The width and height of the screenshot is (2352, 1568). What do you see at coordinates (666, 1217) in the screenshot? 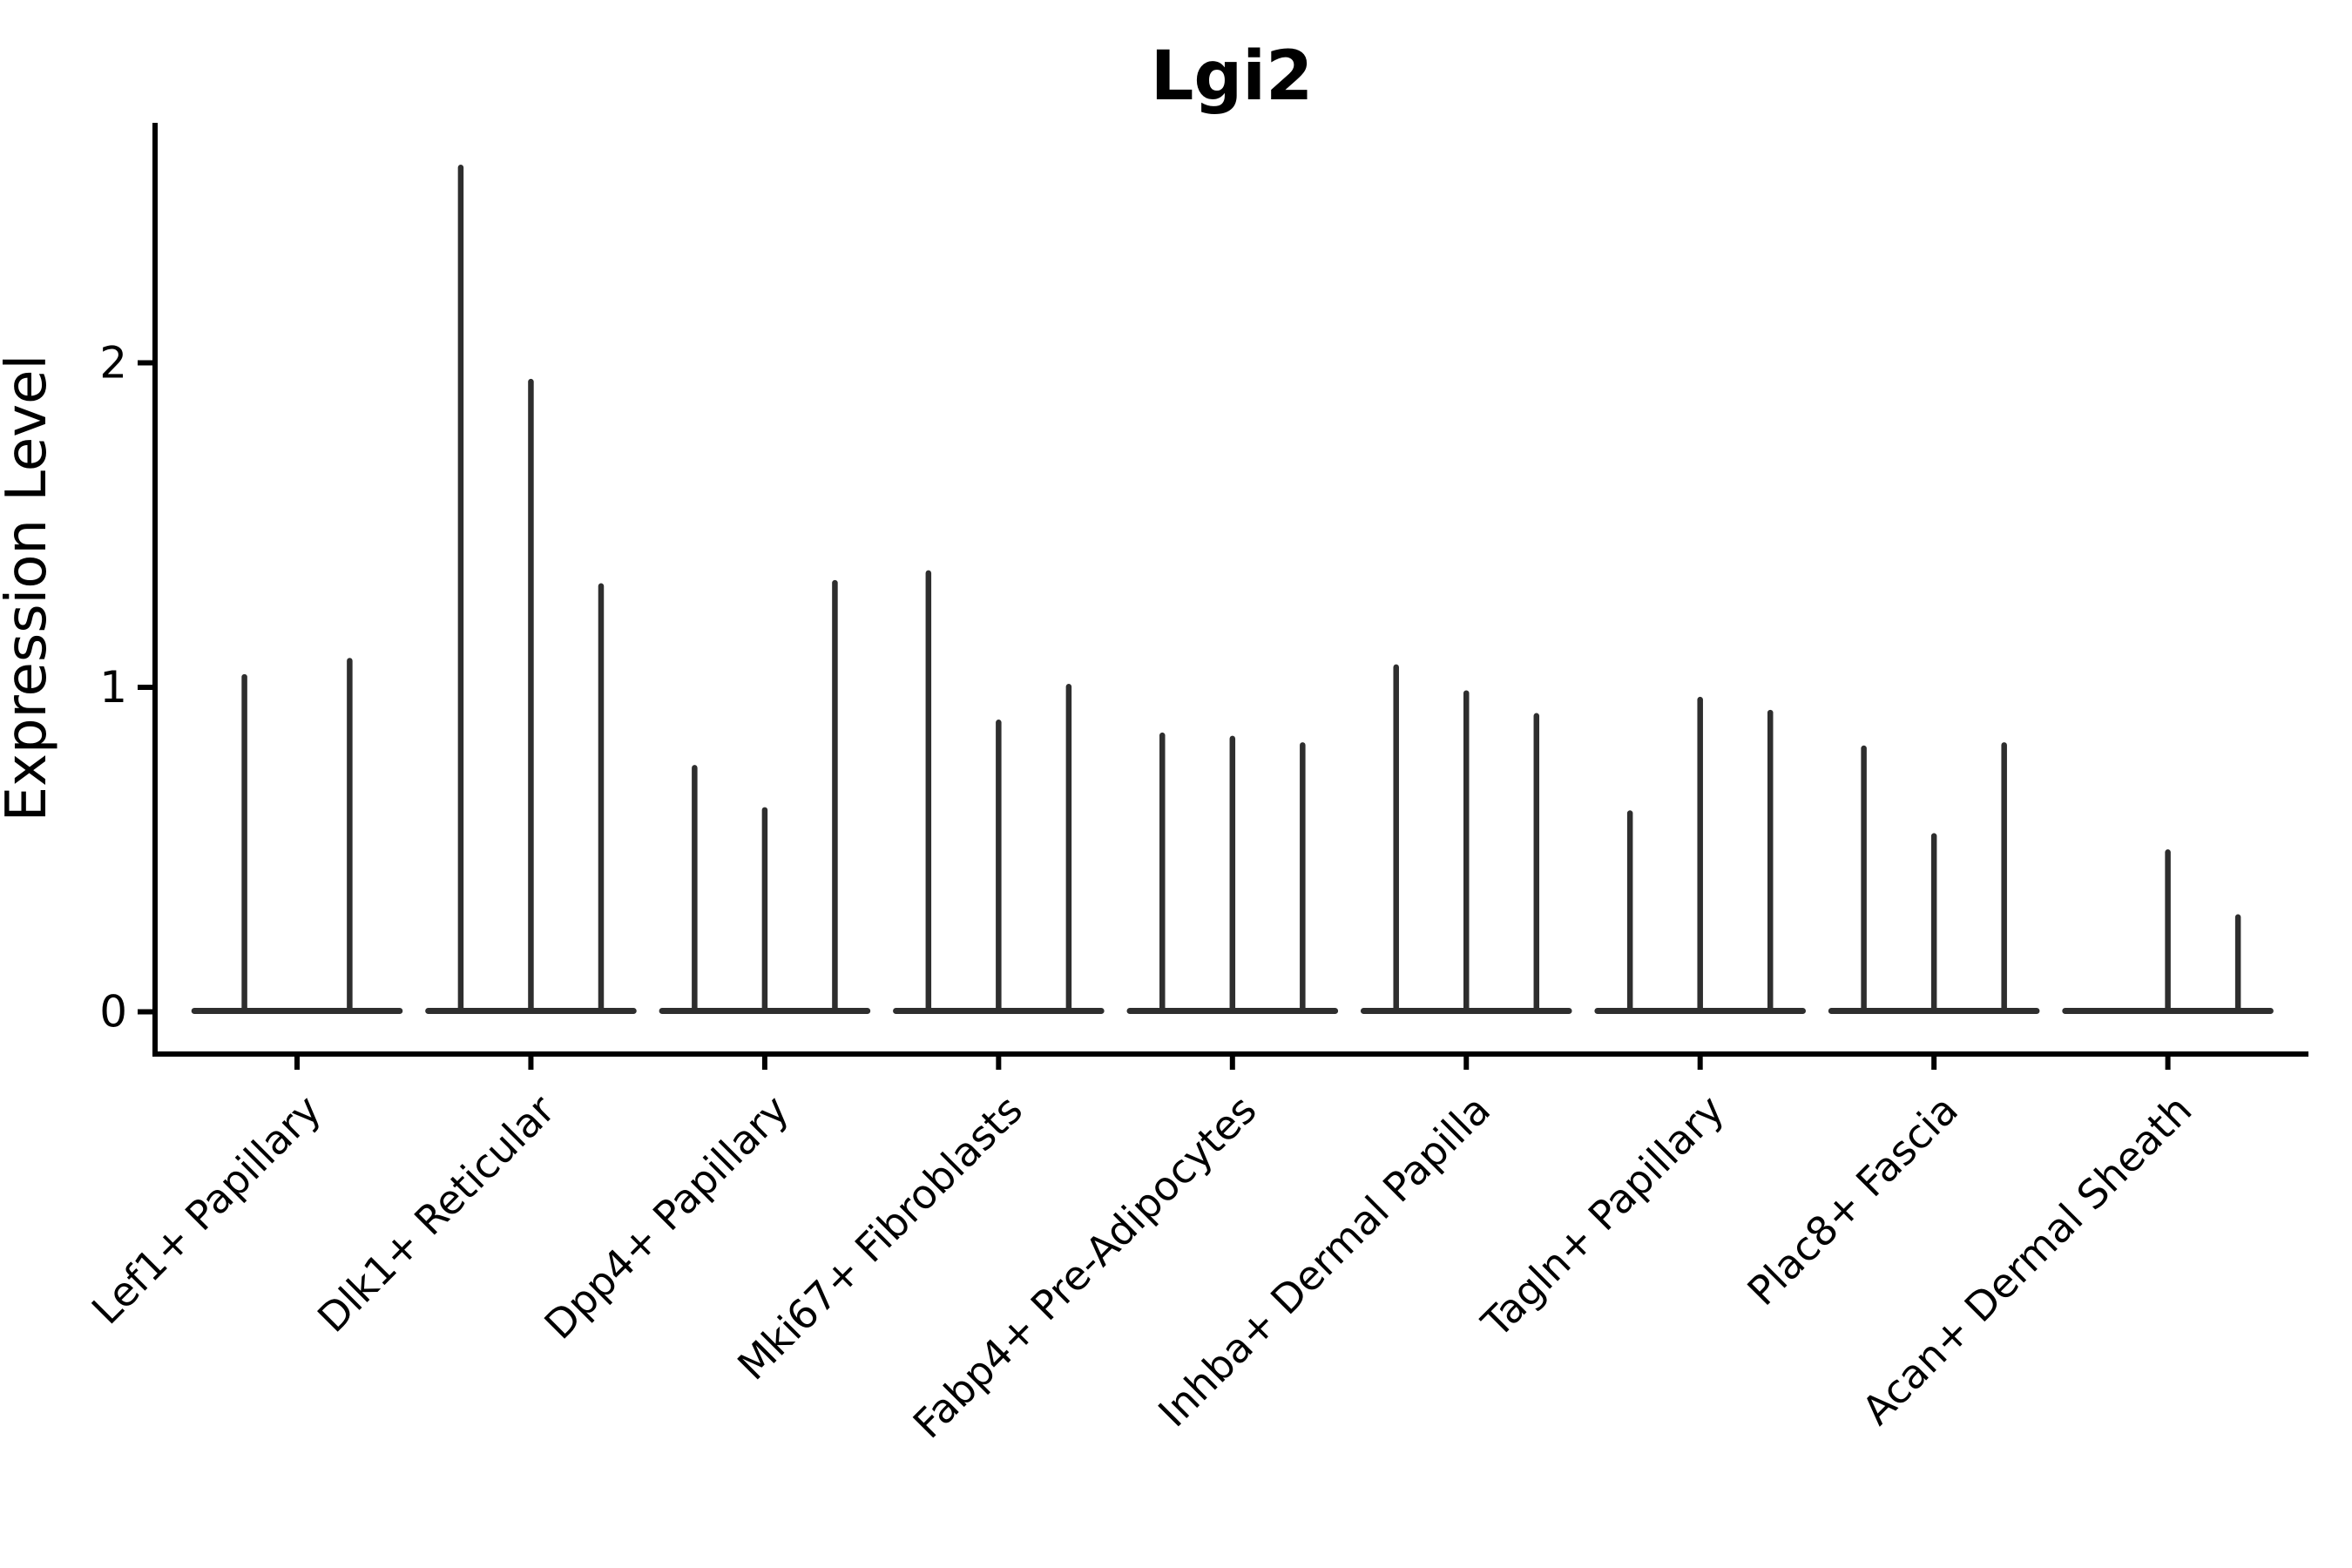
I see `x-tick-label: Dpp4+ Papillary` at bounding box center [666, 1217].